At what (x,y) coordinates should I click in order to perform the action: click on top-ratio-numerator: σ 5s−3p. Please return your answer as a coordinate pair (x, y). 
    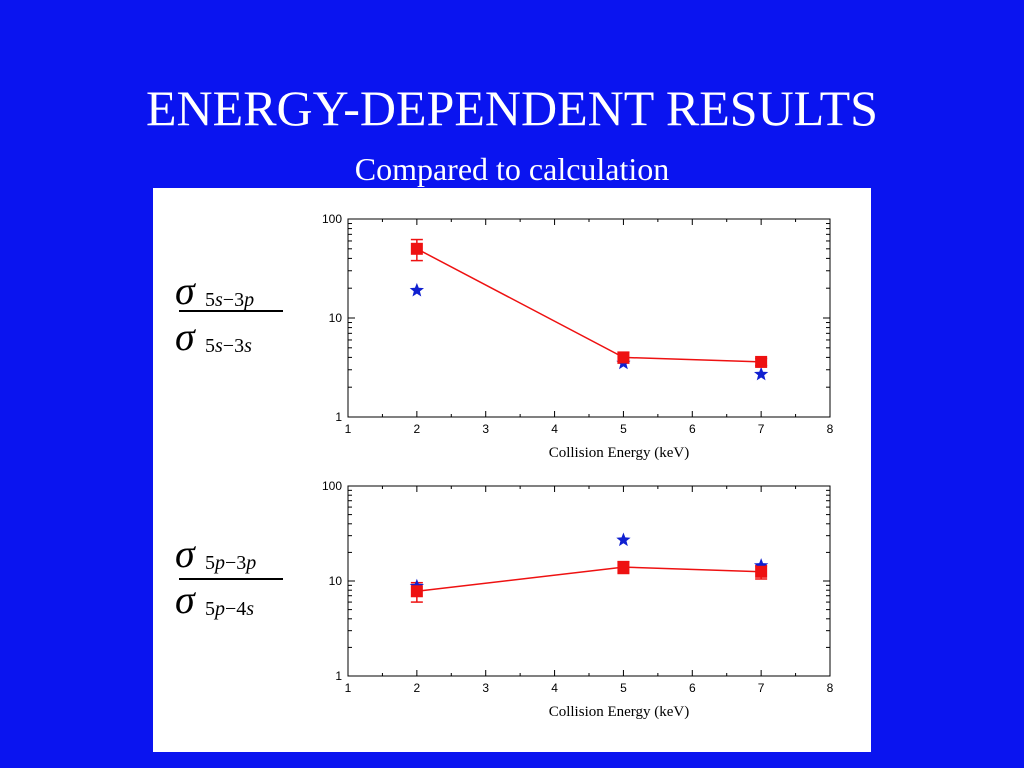
    Looking at the image, I should click on (218, 293).